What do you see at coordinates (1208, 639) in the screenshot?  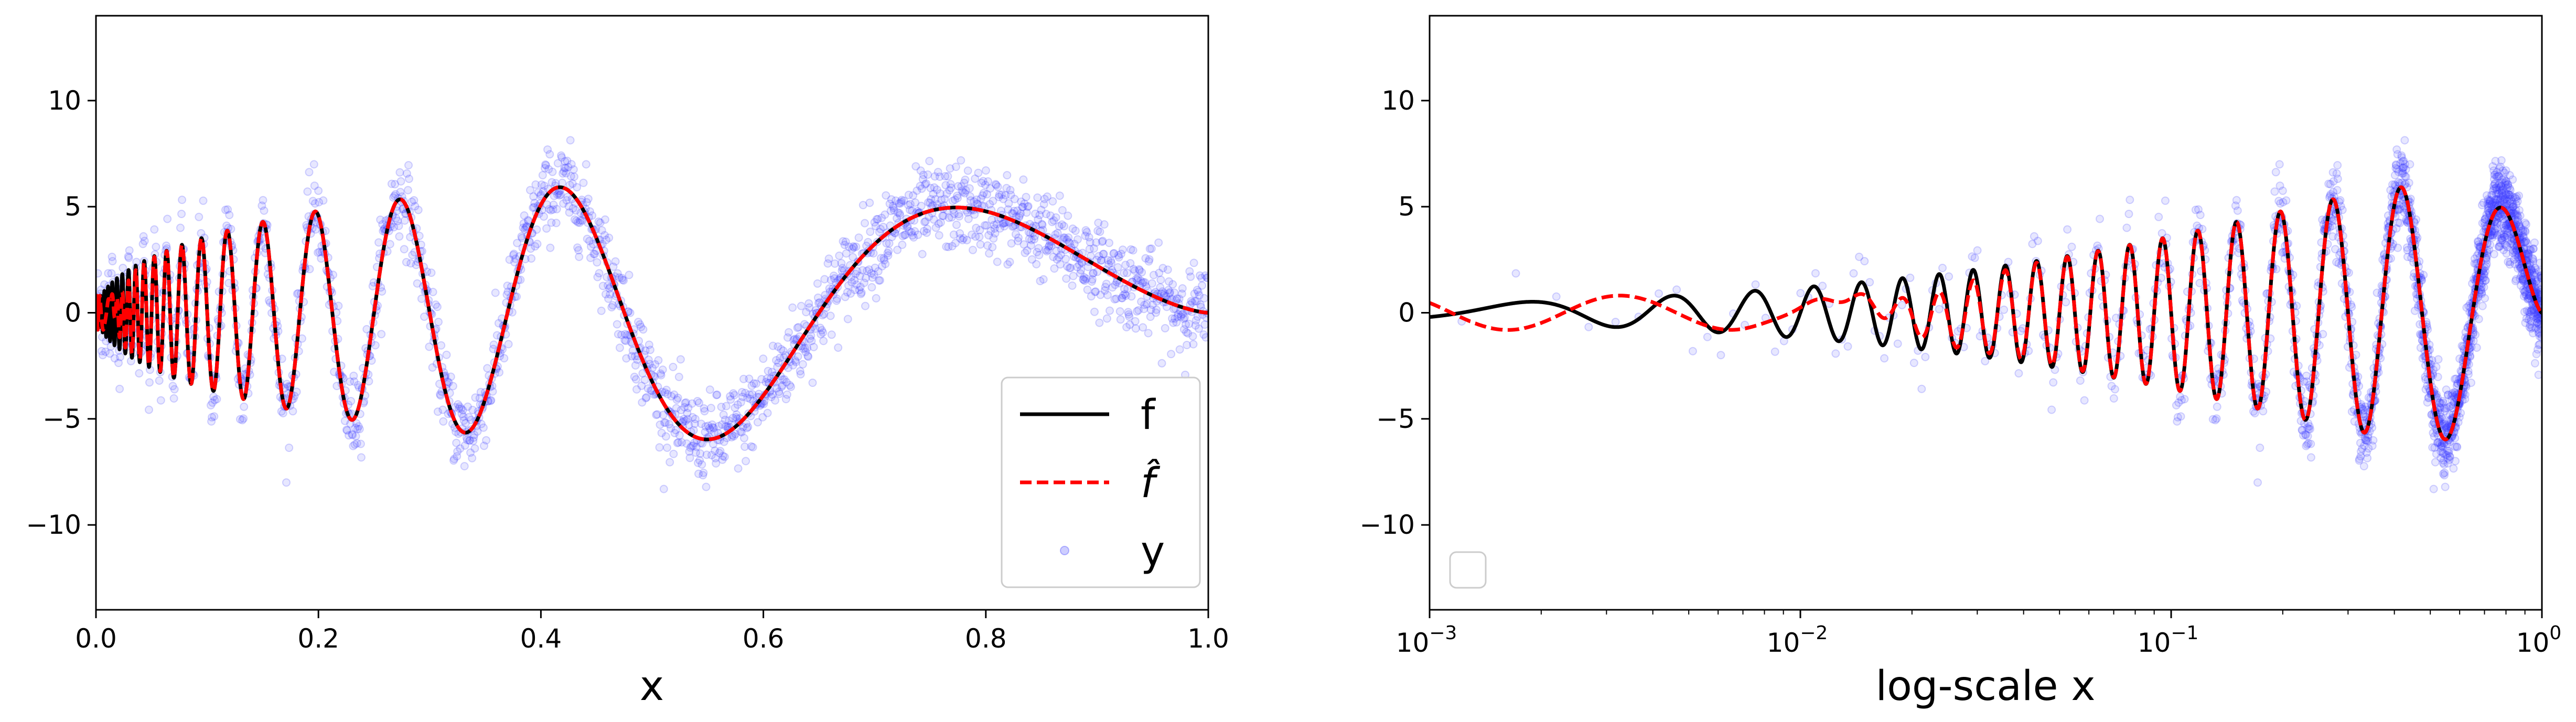 I see `left-xtick-label: 1.0` at bounding box center [1208, 639].